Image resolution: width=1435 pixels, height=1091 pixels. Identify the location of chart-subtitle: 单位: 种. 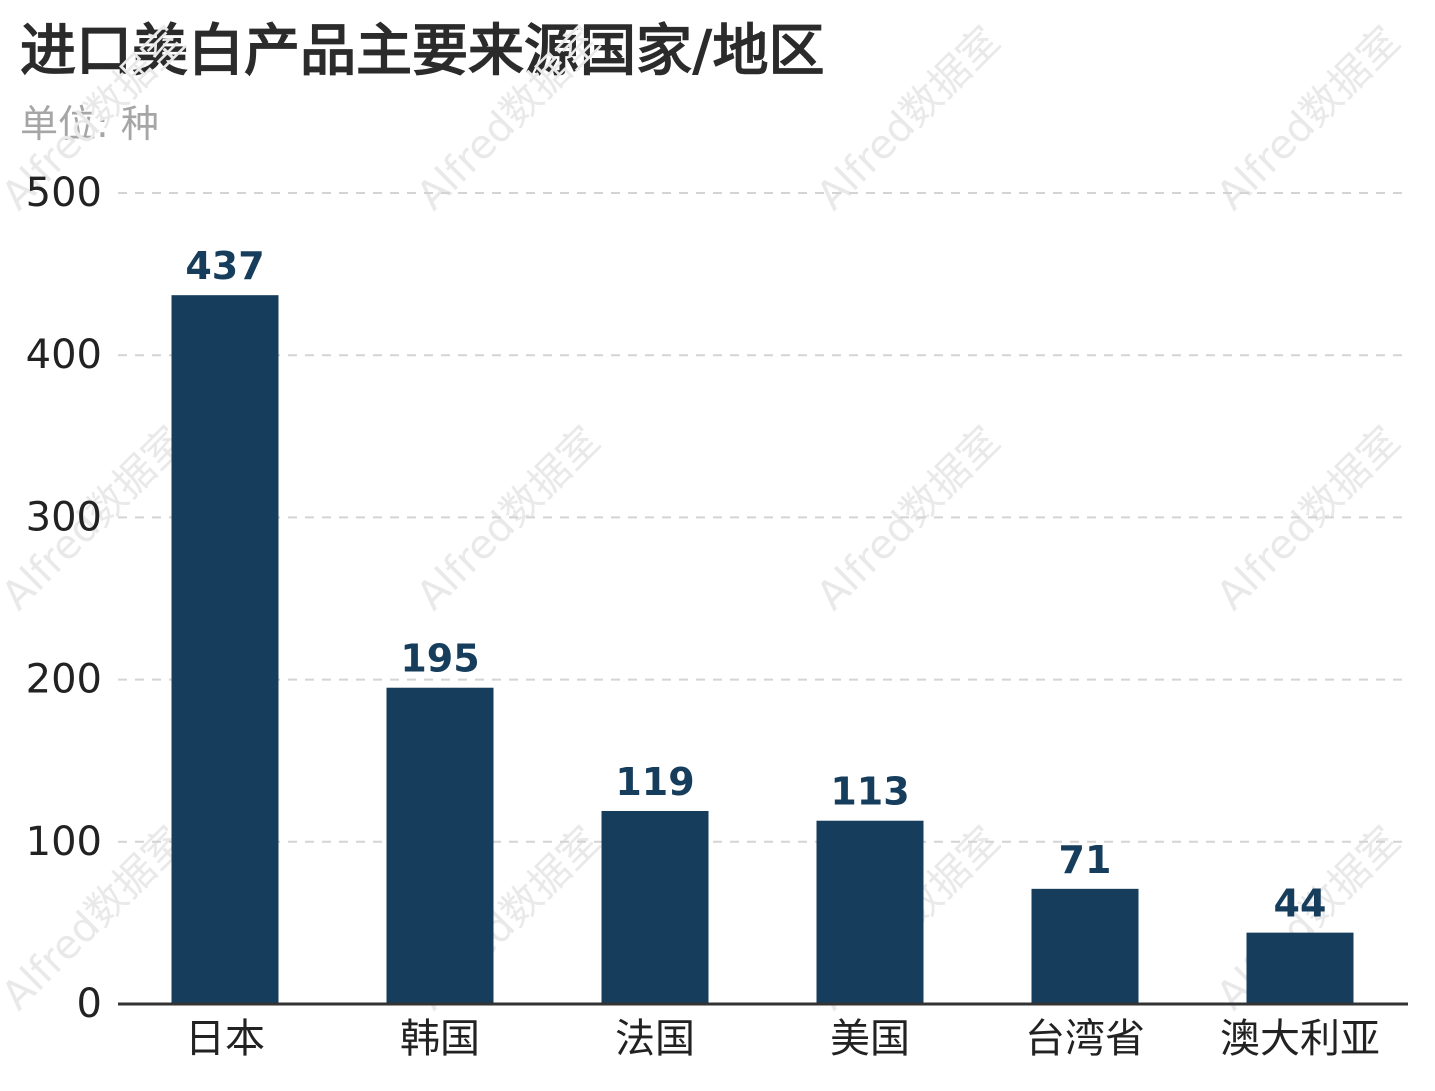
(89, 124).